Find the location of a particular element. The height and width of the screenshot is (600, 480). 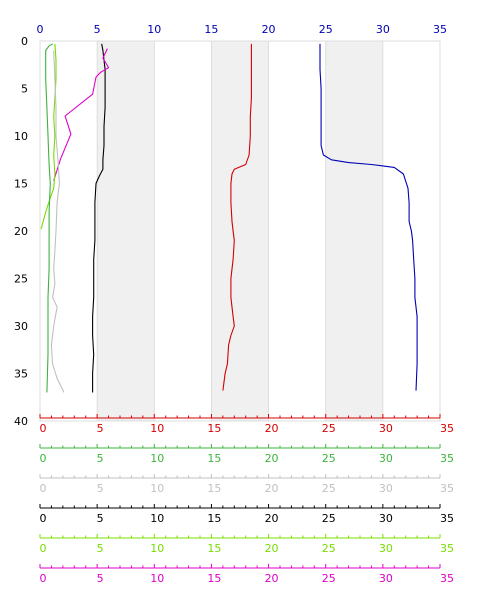

top-tick-label: 30 is located at coordinates (383, 29).